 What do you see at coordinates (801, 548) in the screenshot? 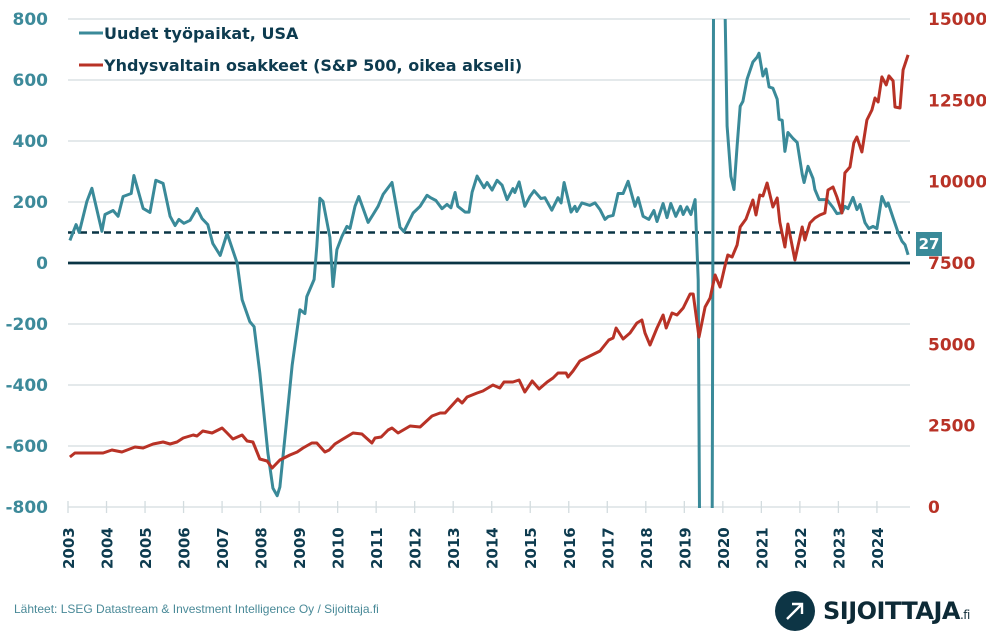
I see `x-tick-label: 2022` at bounding box center [801, 548].